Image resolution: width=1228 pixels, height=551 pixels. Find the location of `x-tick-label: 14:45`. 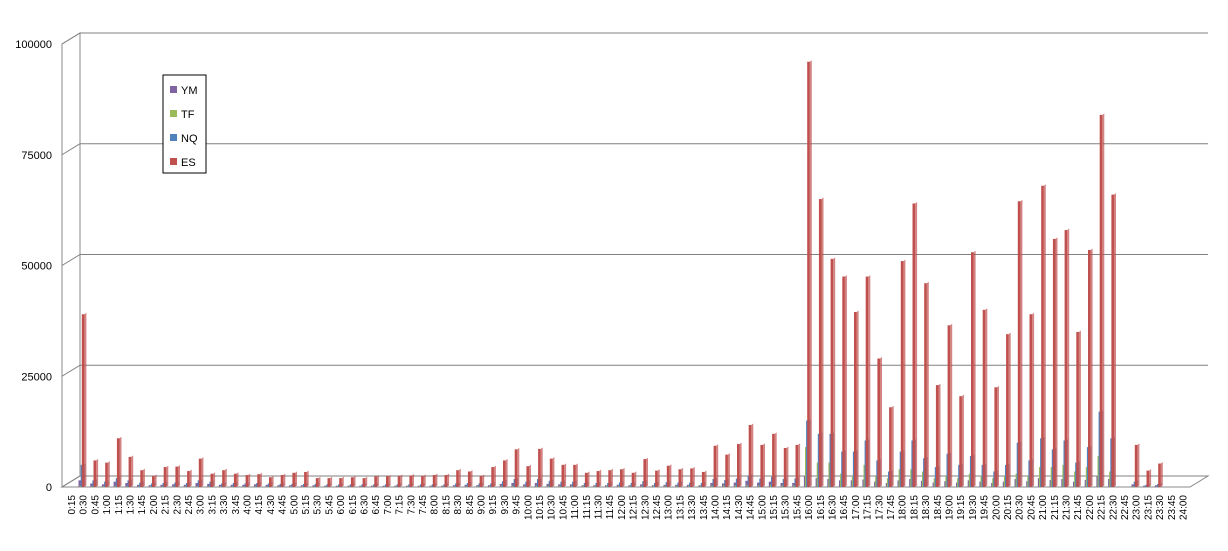

x-tick-label: 14:45 is located at coordinates (751, 507).